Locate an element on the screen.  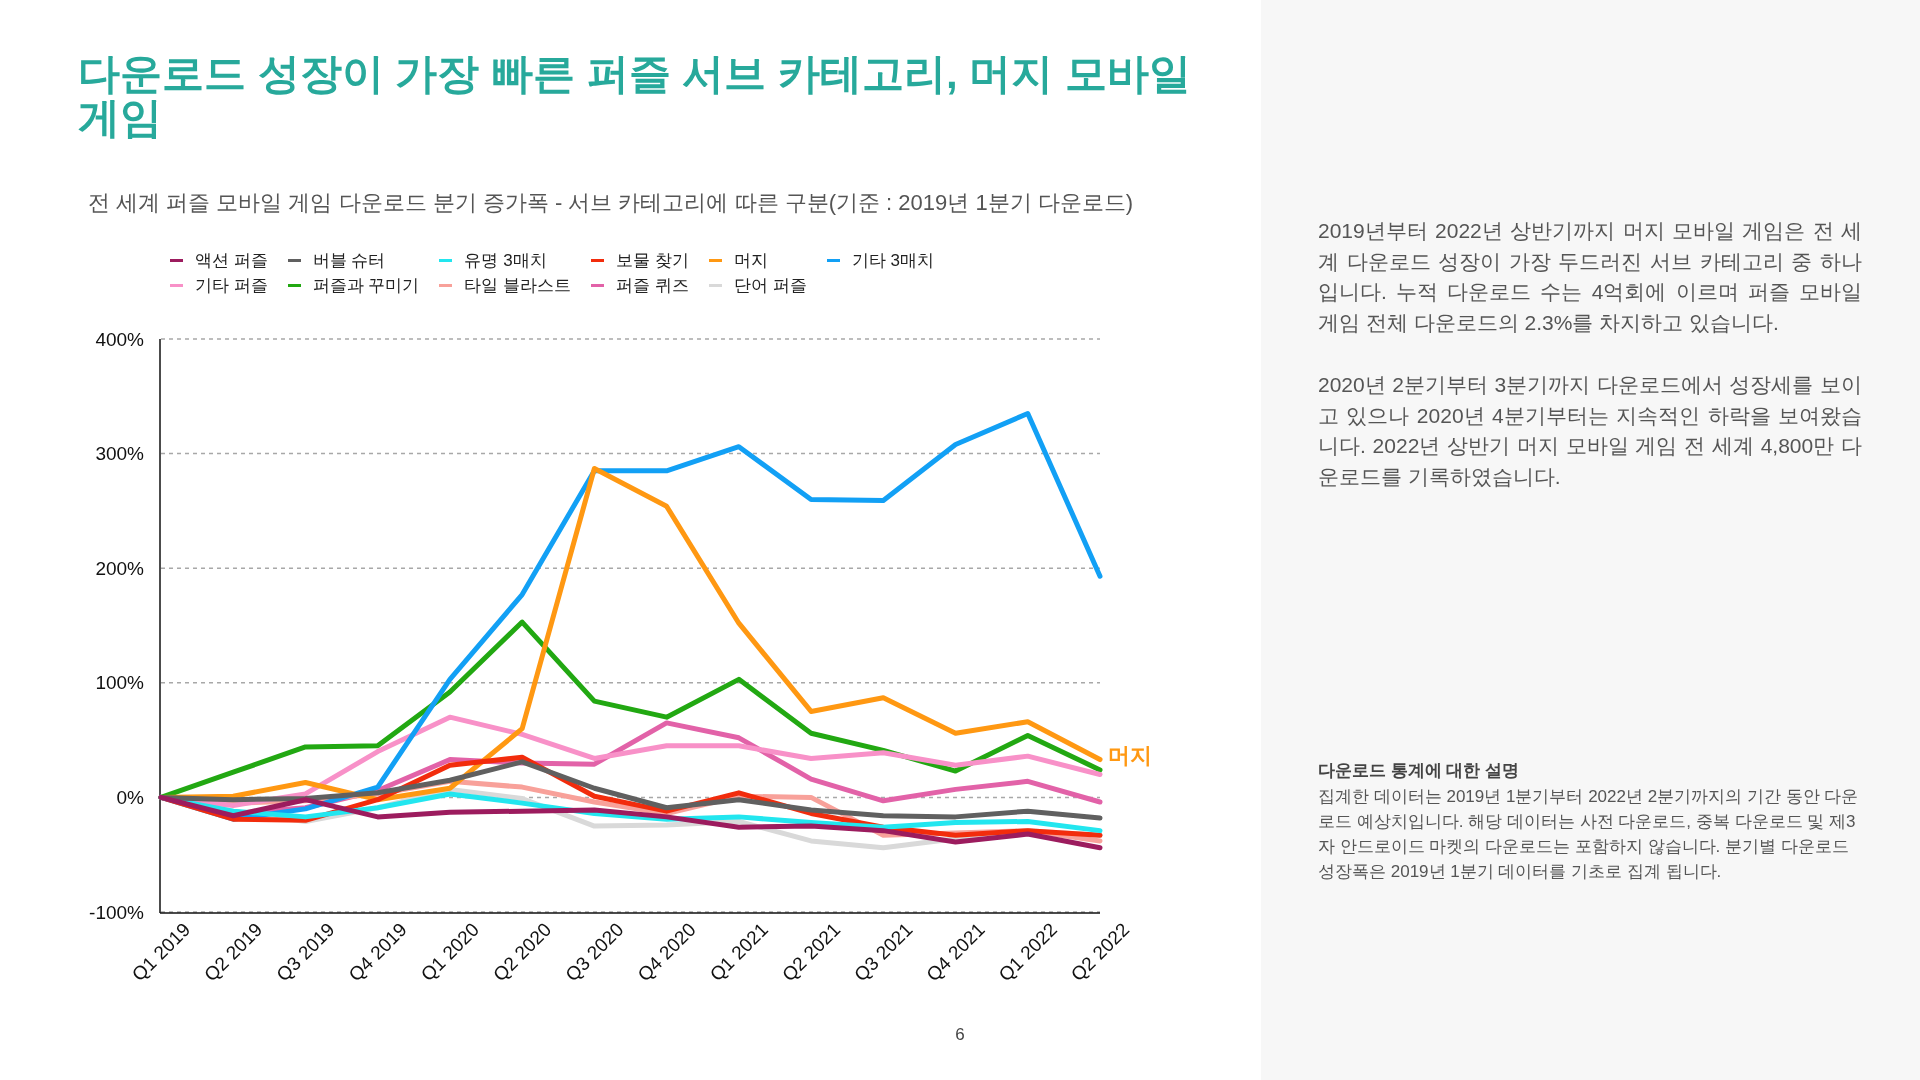
legend-label: 액션 퍼즐 is located at coordinates (231, 260).